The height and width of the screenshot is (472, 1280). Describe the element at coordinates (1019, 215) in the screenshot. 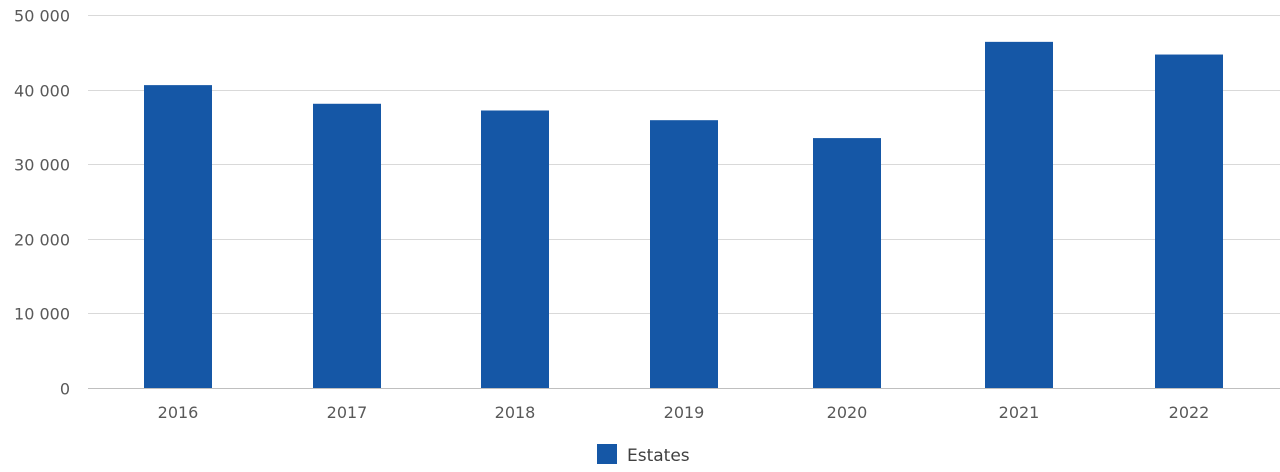

I see `bar-2021` at that location.